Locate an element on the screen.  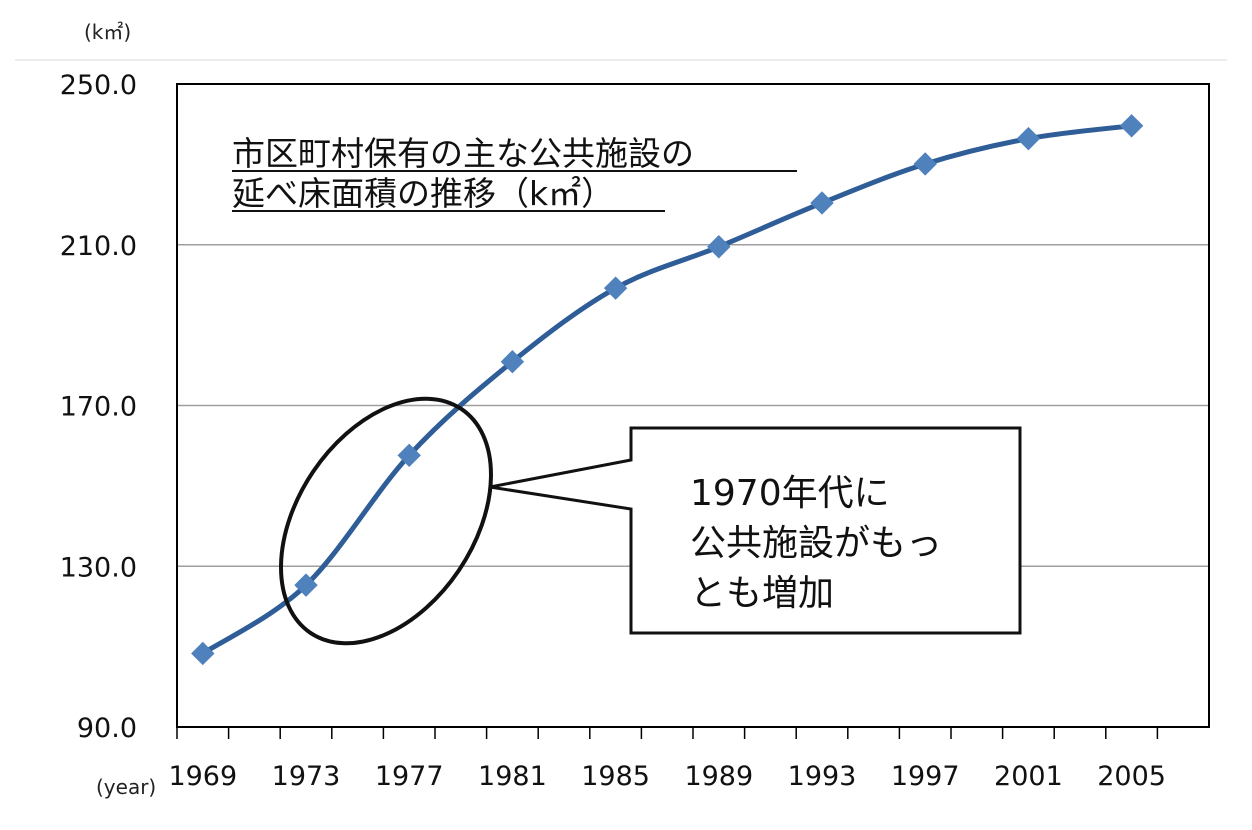
x-tick-label: 1977 is located at coordinates (409, 776).